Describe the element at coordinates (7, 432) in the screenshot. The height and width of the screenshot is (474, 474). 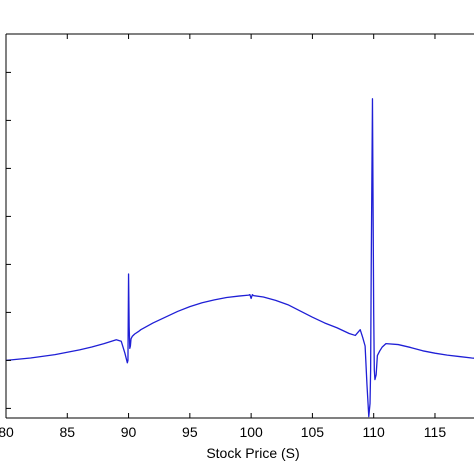
I see `x-tick-label: 80` at that location.